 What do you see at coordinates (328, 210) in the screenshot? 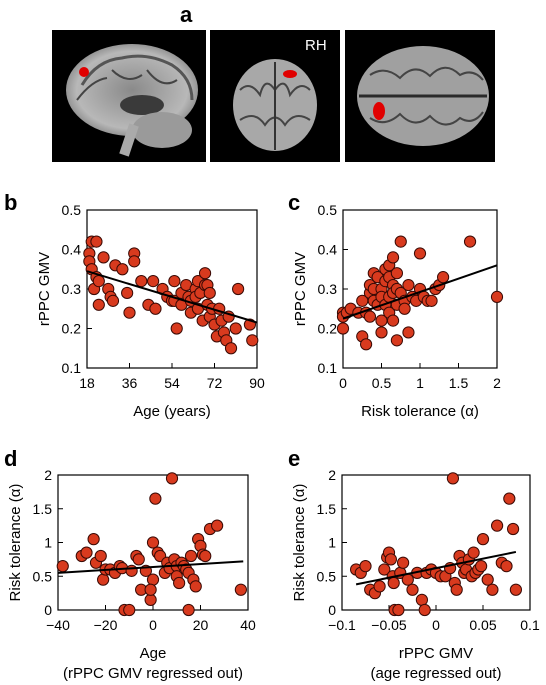
I see `y-tick-label-c: 0.5` at bounding box center [328, 210].